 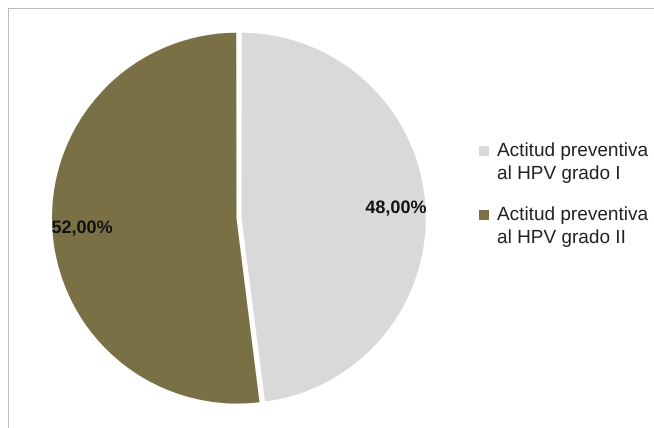 I want to click on legend-label: Actitud preventiva al HPV grado II, so click(x=573, y=226).